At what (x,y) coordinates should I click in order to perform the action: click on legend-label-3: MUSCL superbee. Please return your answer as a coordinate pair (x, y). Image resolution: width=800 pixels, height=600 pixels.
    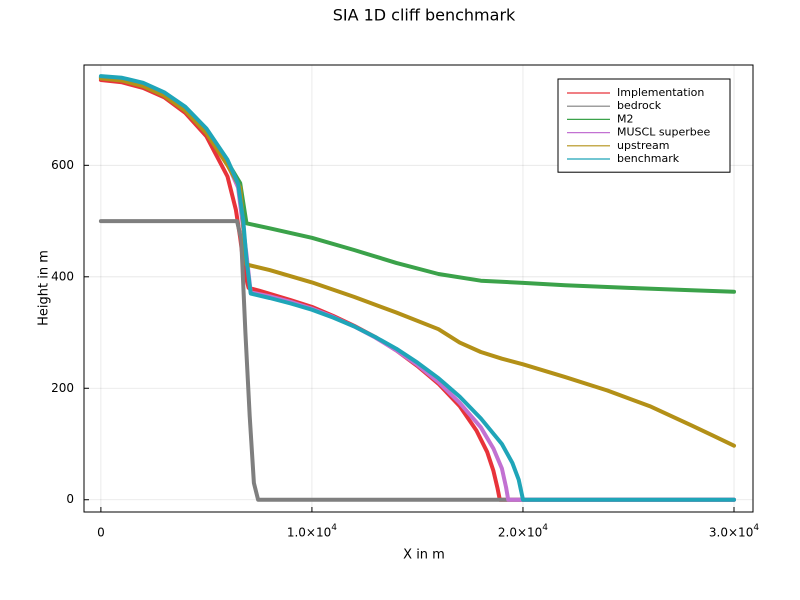
    Looking at the image, I should click on (664, 132).